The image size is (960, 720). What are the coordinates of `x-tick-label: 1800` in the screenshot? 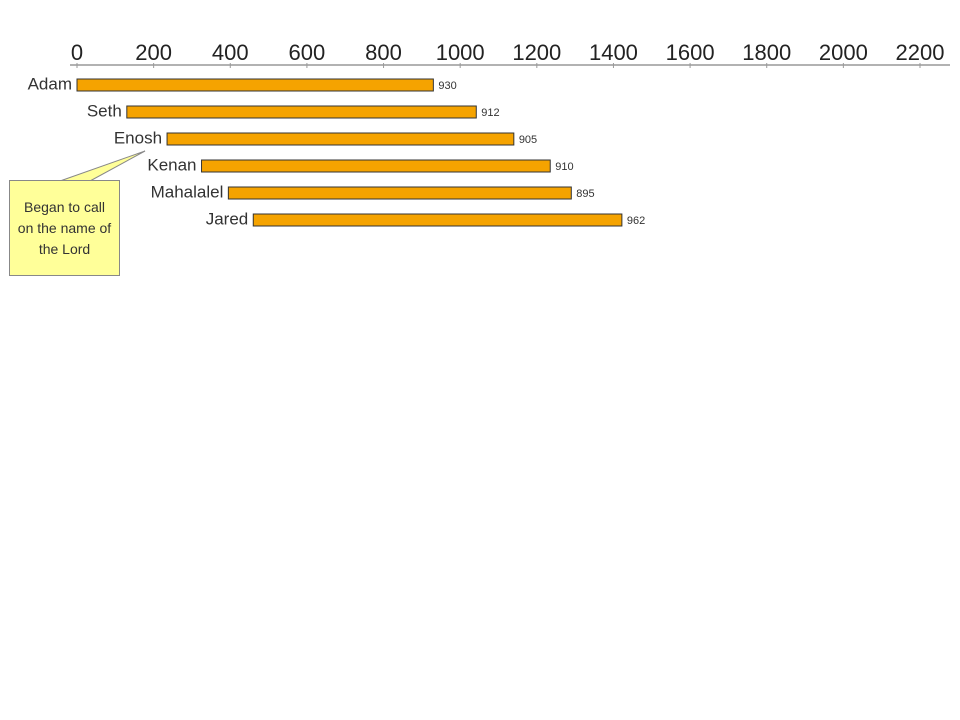 It's located at (766, 52).